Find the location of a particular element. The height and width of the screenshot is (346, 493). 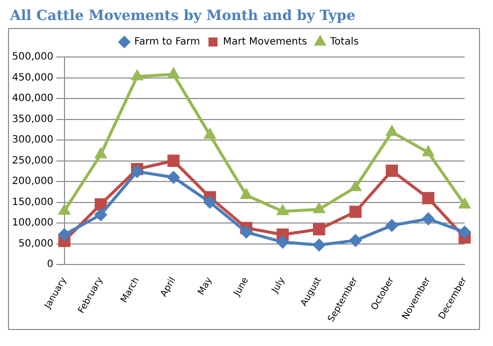

y-tick-label: 300,000 is located at coordinates (33, 140).